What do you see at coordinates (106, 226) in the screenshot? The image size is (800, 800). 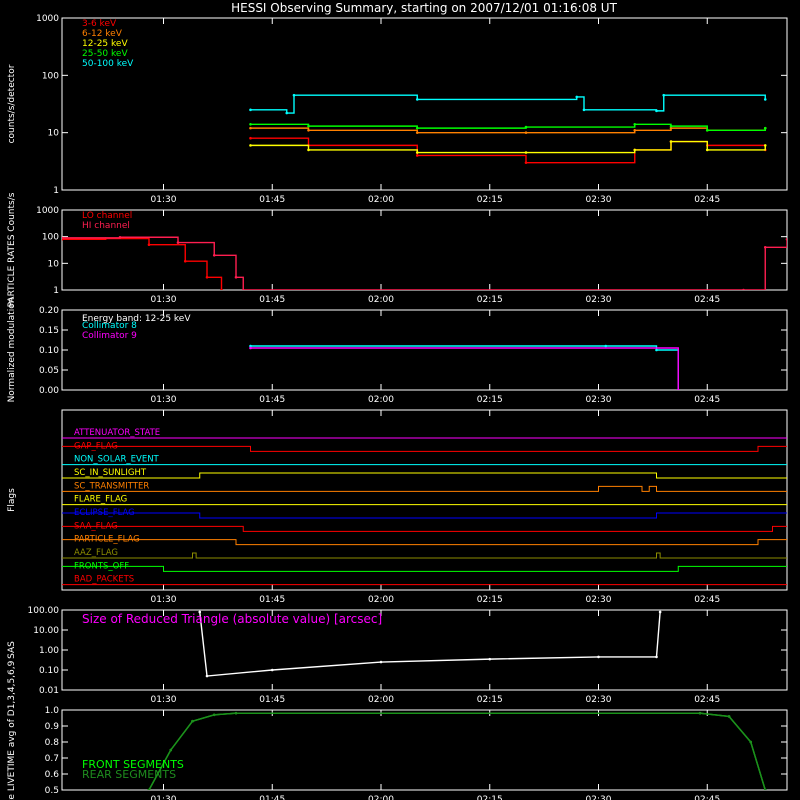 I see `legend-entry: HI channel` at bounding box center [106, 226].